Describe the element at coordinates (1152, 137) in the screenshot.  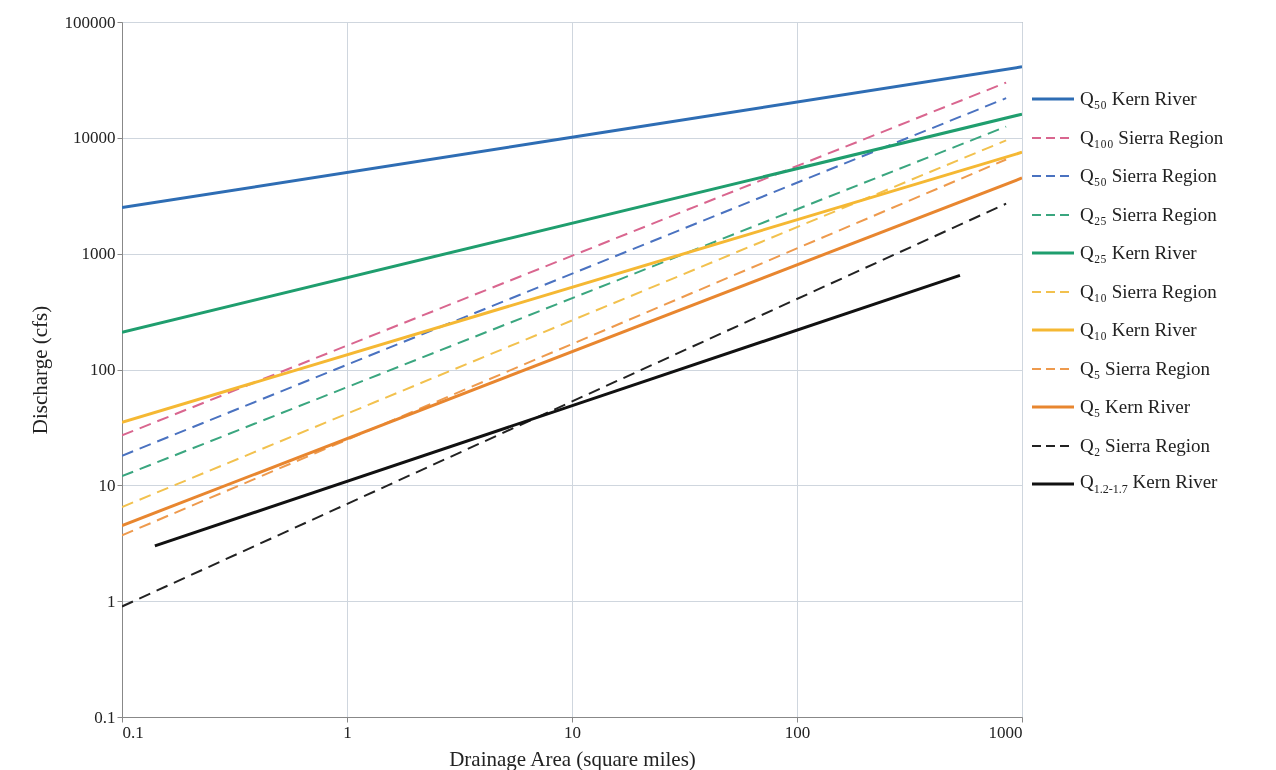
I see `legend-label: Q₁₀₀ Sierra Region` at that location.